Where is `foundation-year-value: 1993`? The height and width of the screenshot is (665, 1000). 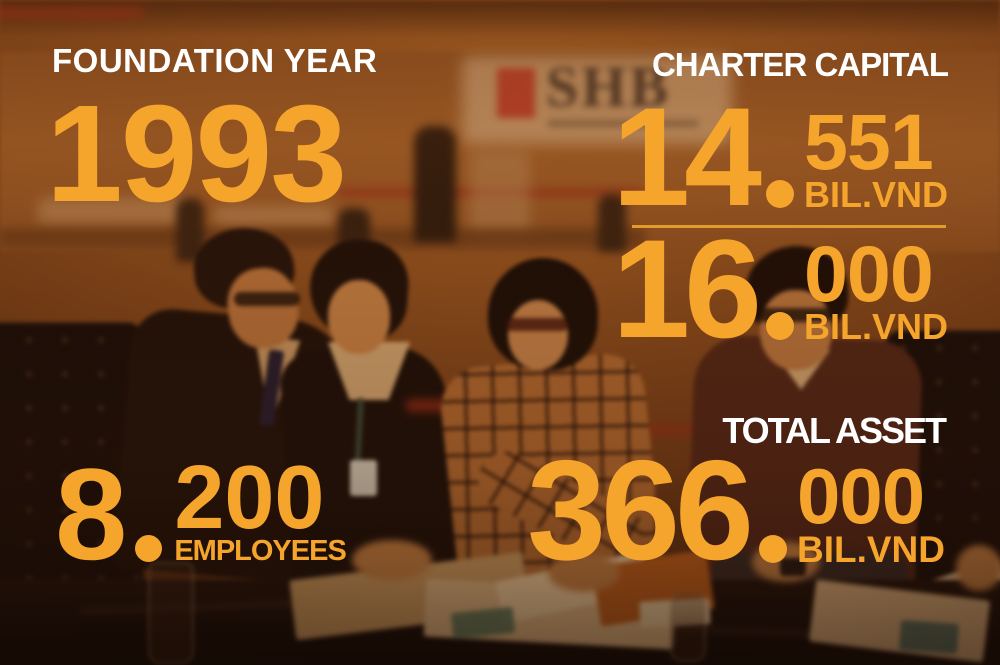 foundation-year-value: 1993 is located at coordinates (196, 153).